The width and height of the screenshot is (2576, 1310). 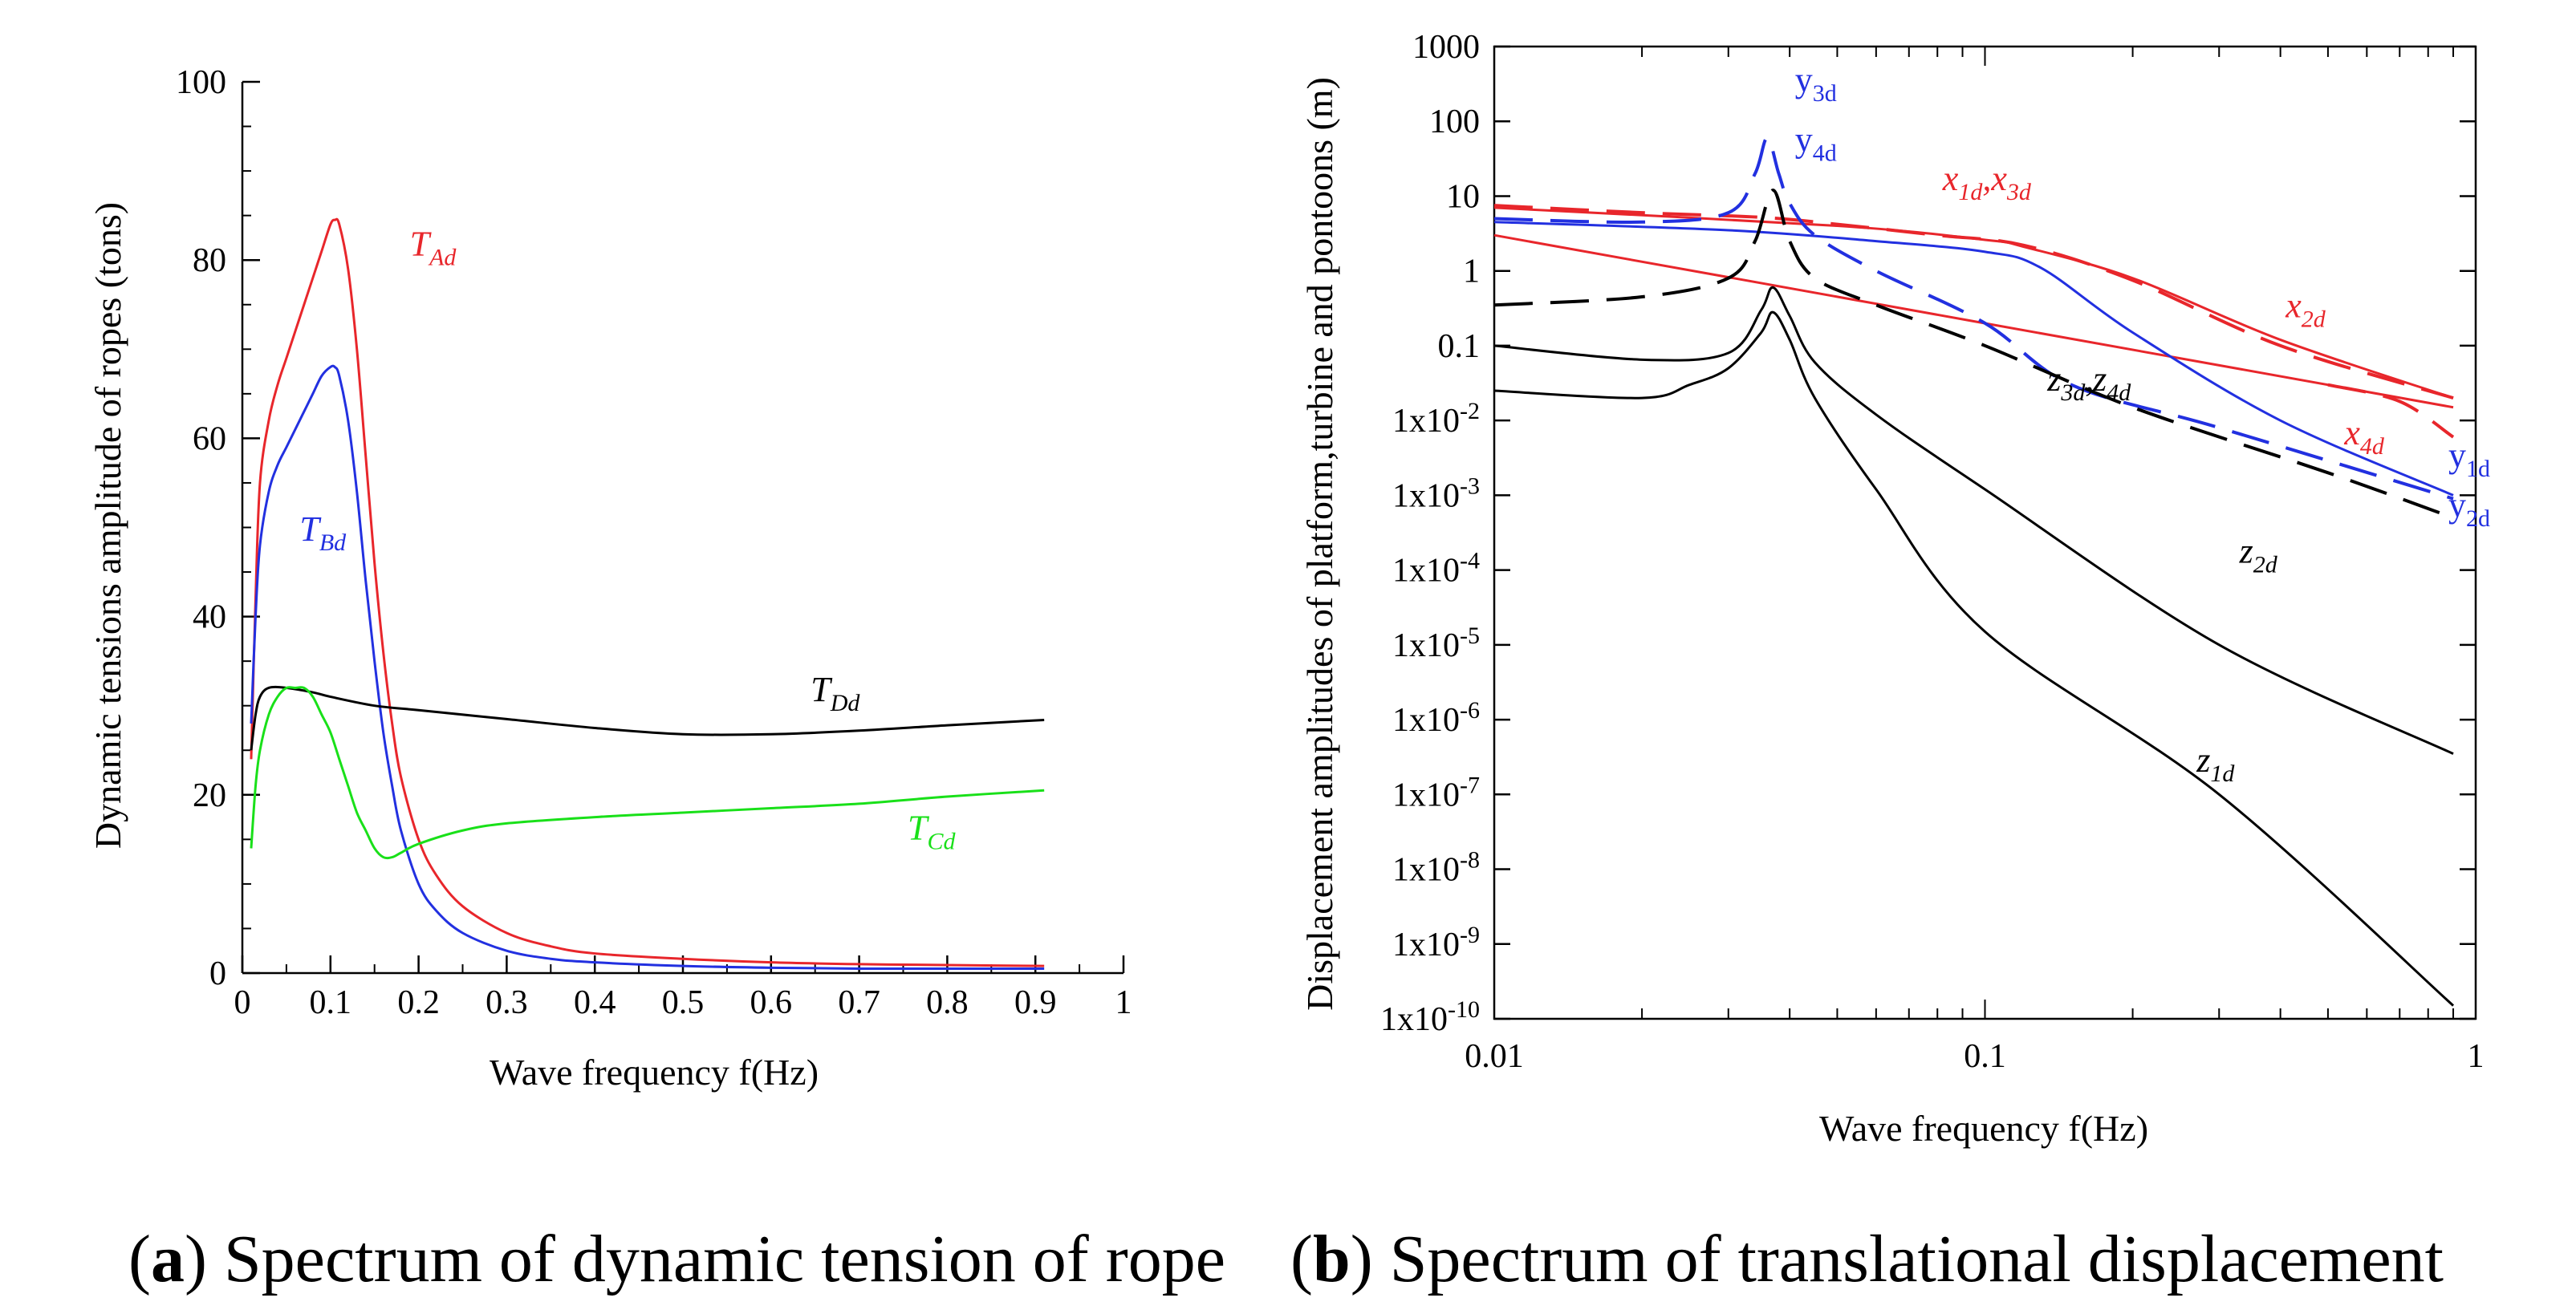 I want to click on panel-a-x-tick-label: 0.5, so click(x=683, y=1002).